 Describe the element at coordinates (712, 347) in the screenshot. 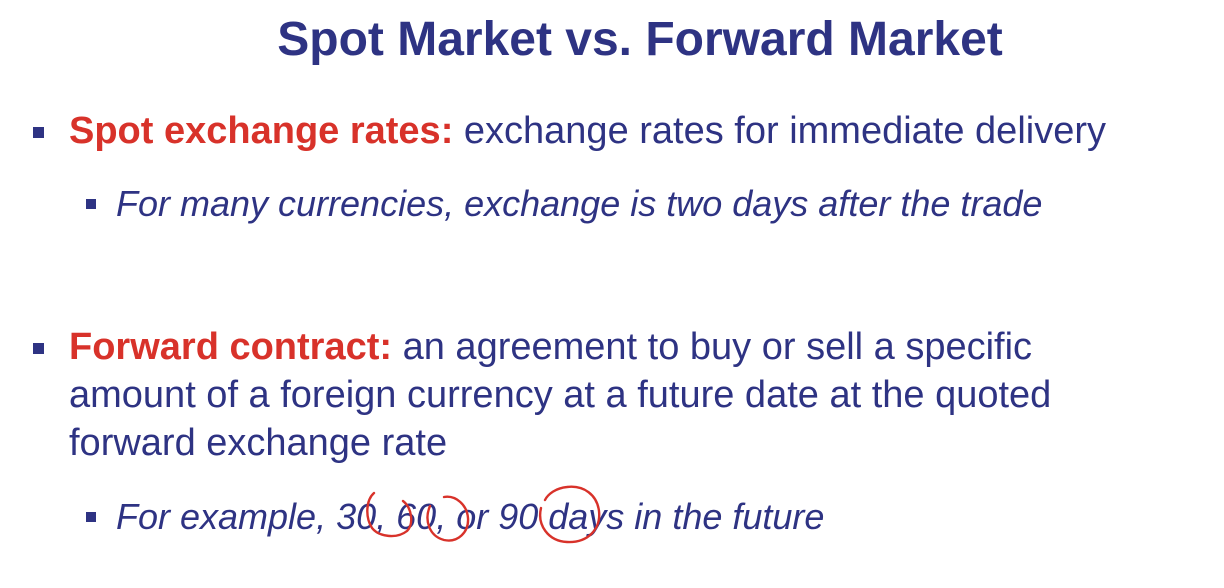

I see `definition-forward-contract-part-1: an agreement to buy or sell a specific` at that location.